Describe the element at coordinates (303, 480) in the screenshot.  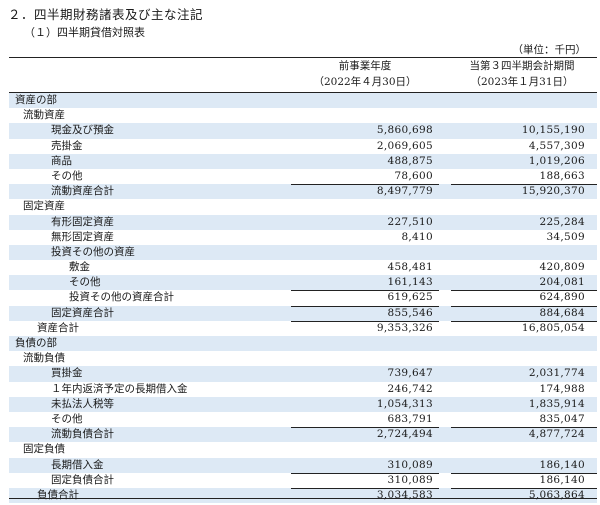
I see `table-row-subtotal: 固定負債合計 310,089 186,140` at that location.